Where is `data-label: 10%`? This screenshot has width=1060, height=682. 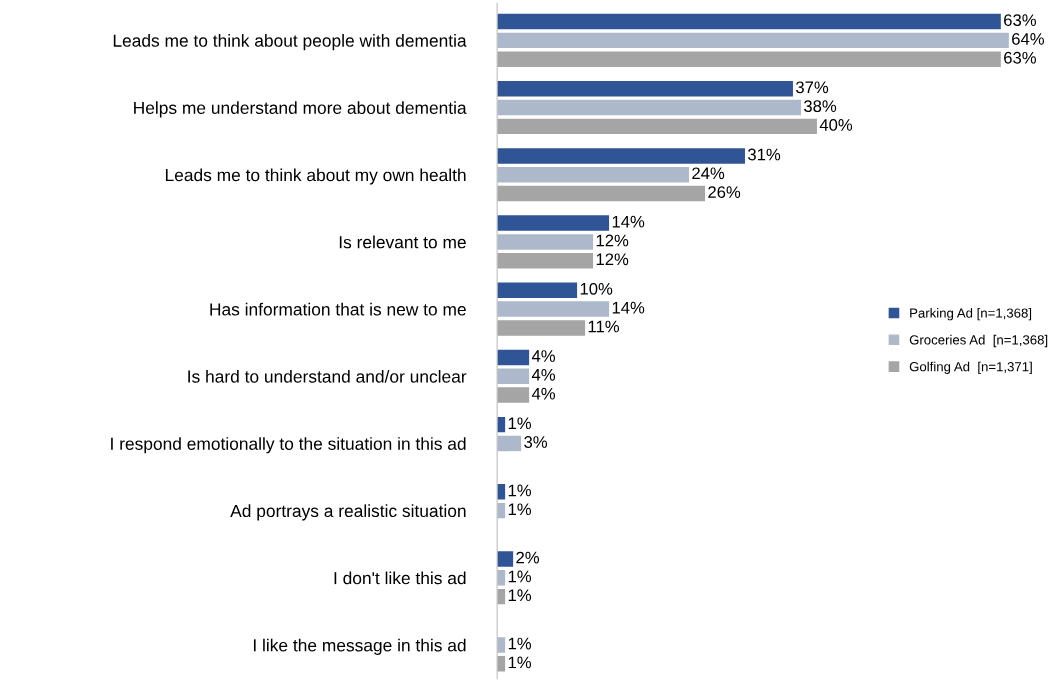
data-label: 10% is located at coordinates (596, 288).